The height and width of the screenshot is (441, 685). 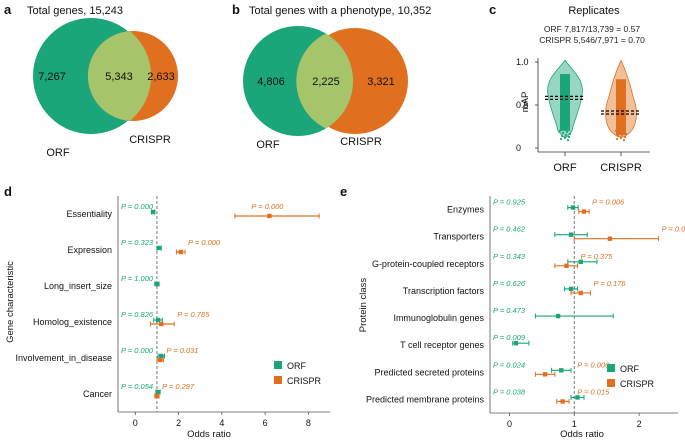 What do you see at coordinates (444, 291) in the screenshot?
I see `forest-row-label: Transcription factors` at bounding box center [444, 291].